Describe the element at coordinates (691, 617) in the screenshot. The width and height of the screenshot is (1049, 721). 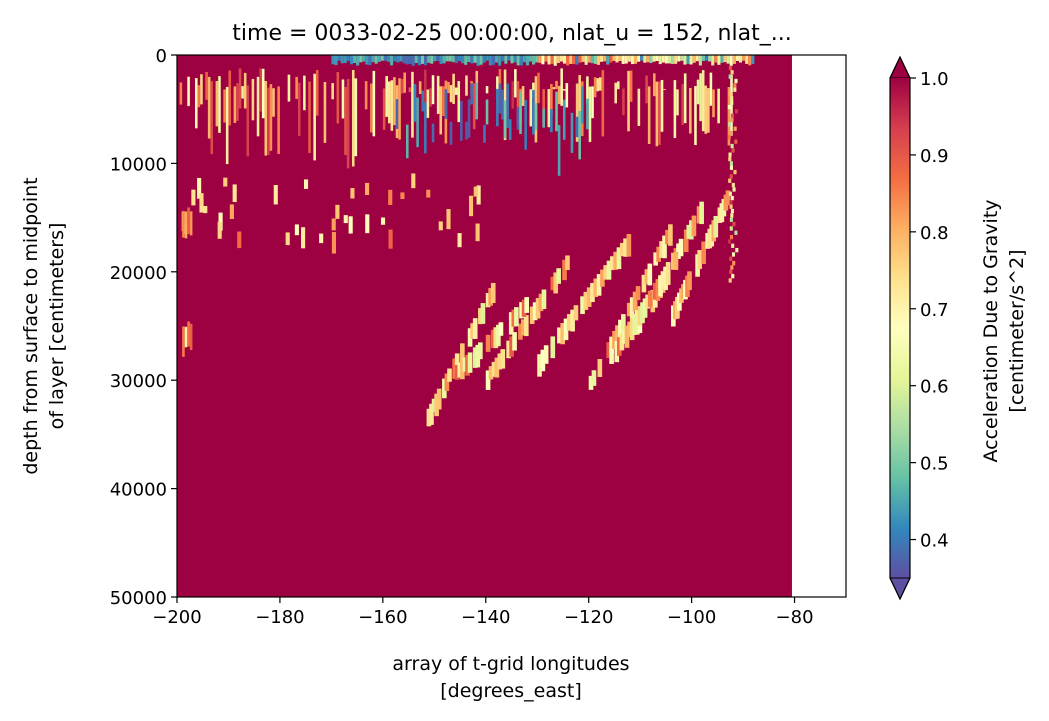
I see `x-tick-label: −100` at that location.